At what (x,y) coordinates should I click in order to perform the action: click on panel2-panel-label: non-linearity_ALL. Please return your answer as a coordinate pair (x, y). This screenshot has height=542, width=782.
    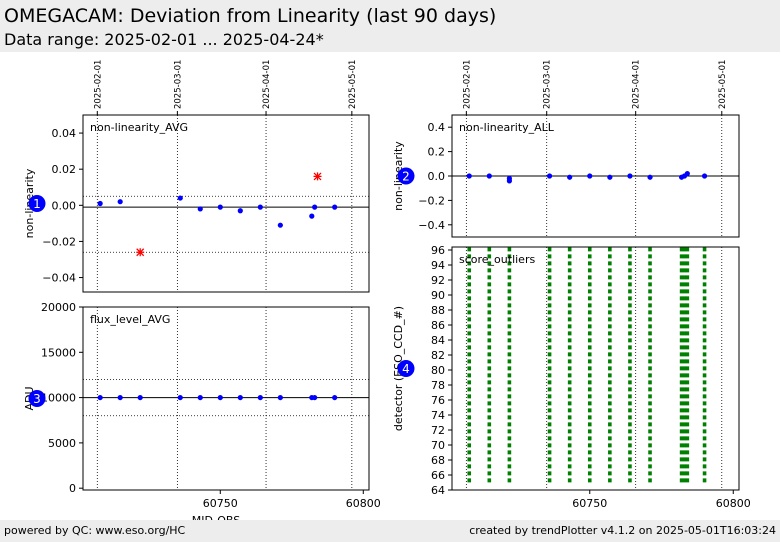
    Looking at the image, I should click on (507, 127).